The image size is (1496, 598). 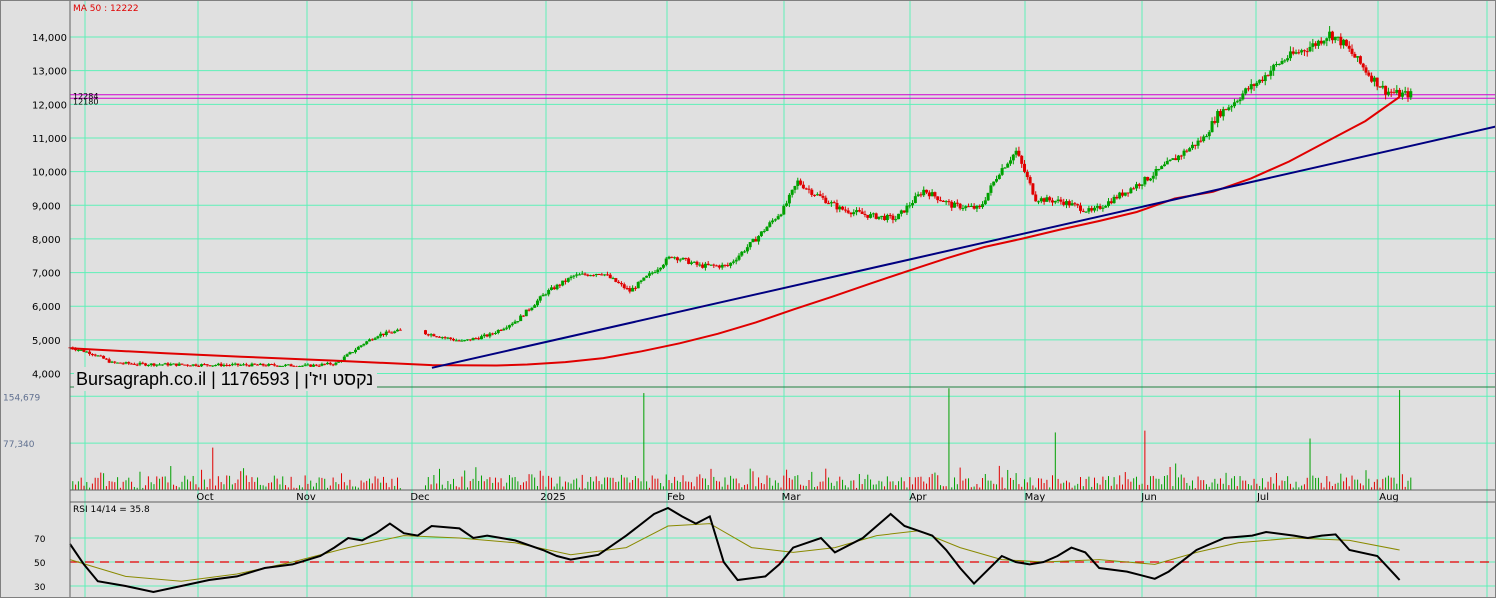 What do you see at coordinates (46, 341) in the screenshot?
I see `price-tick-label: 5,000` at bounding box center [46, 341].